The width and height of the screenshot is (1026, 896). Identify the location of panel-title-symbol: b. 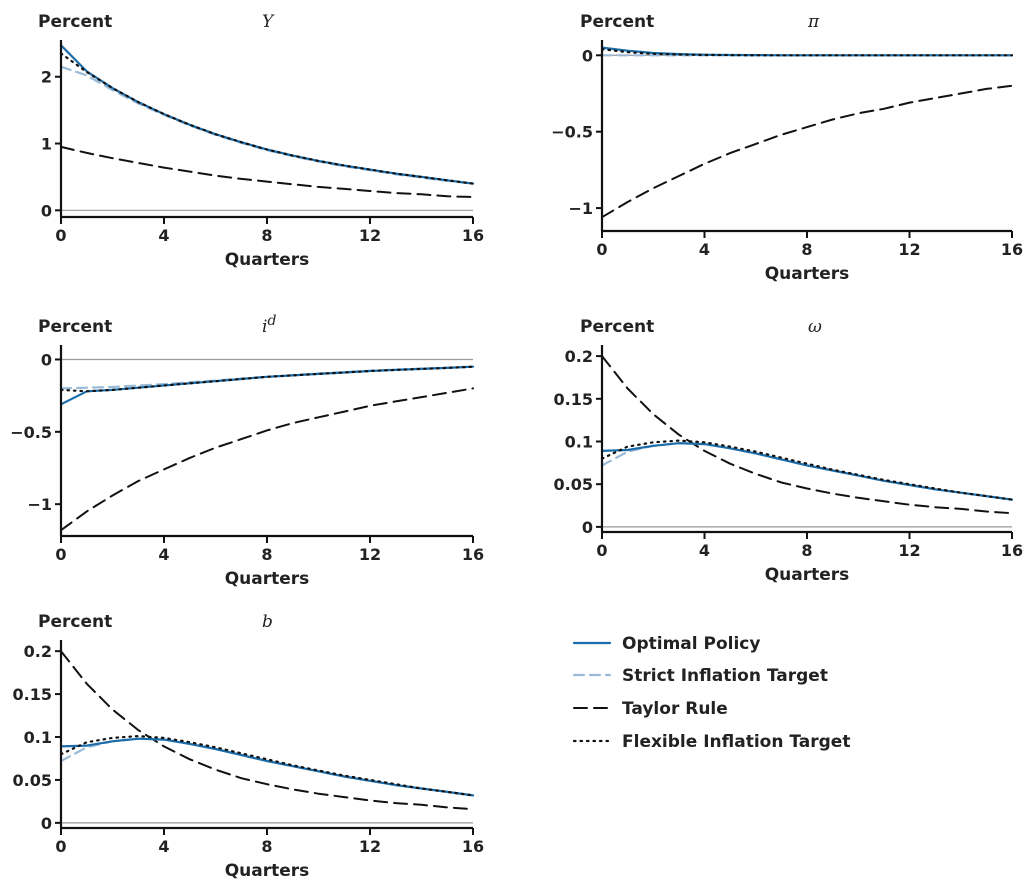
(267, 622).